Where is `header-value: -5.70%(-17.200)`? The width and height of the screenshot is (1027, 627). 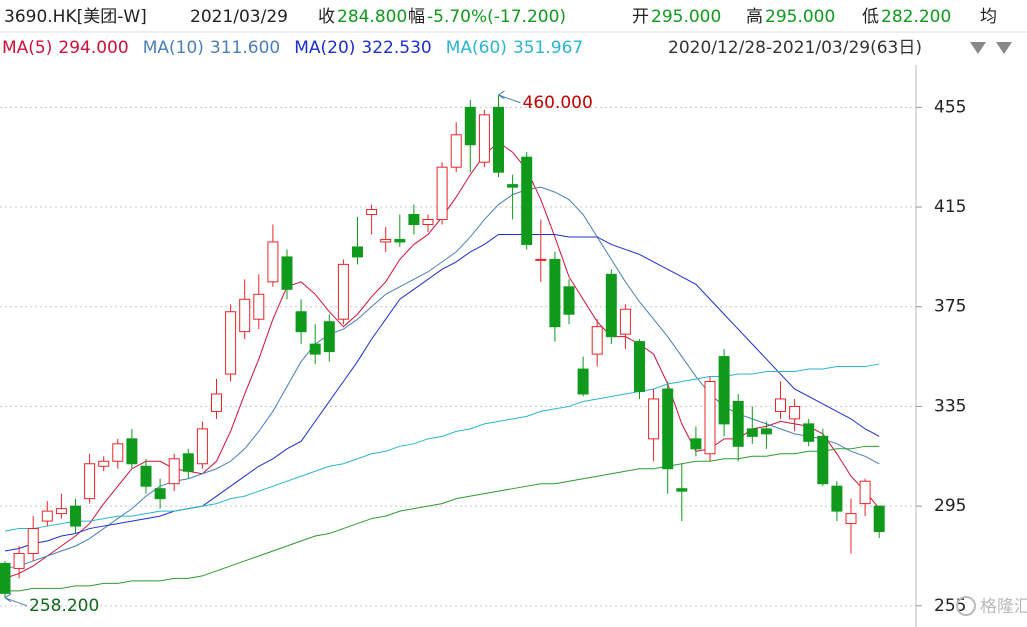 header-value: -5.70%(-17.200) is located at coordinates (496, 17).